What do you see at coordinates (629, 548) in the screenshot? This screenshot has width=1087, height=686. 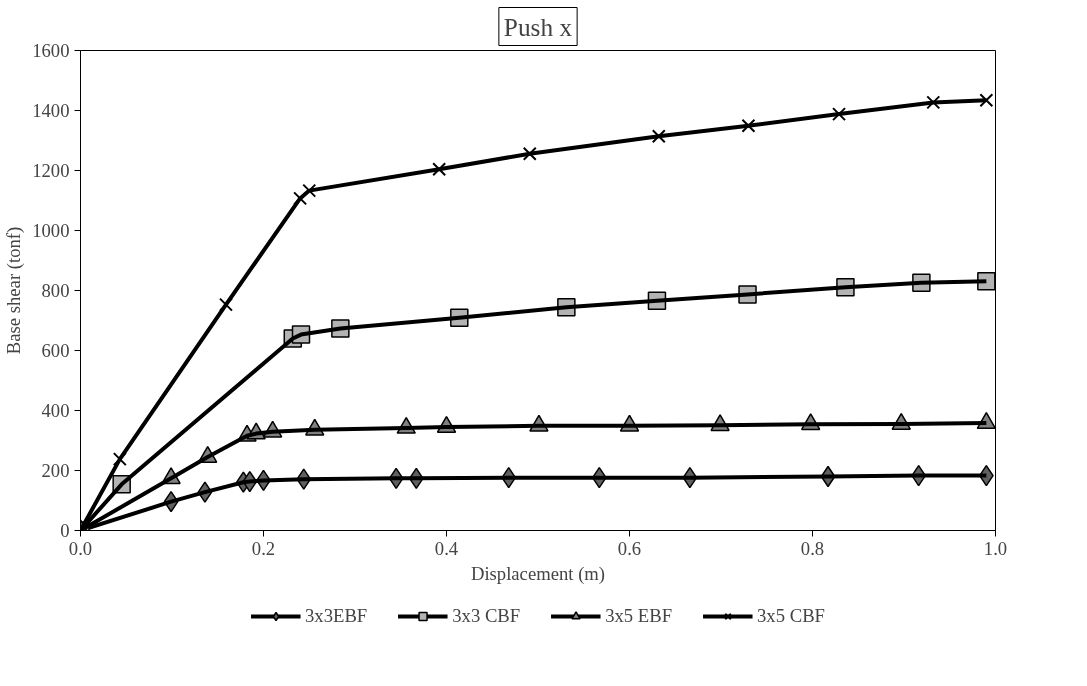 I see `x-tick-label: 0.6` at bounding box center [629, 548].